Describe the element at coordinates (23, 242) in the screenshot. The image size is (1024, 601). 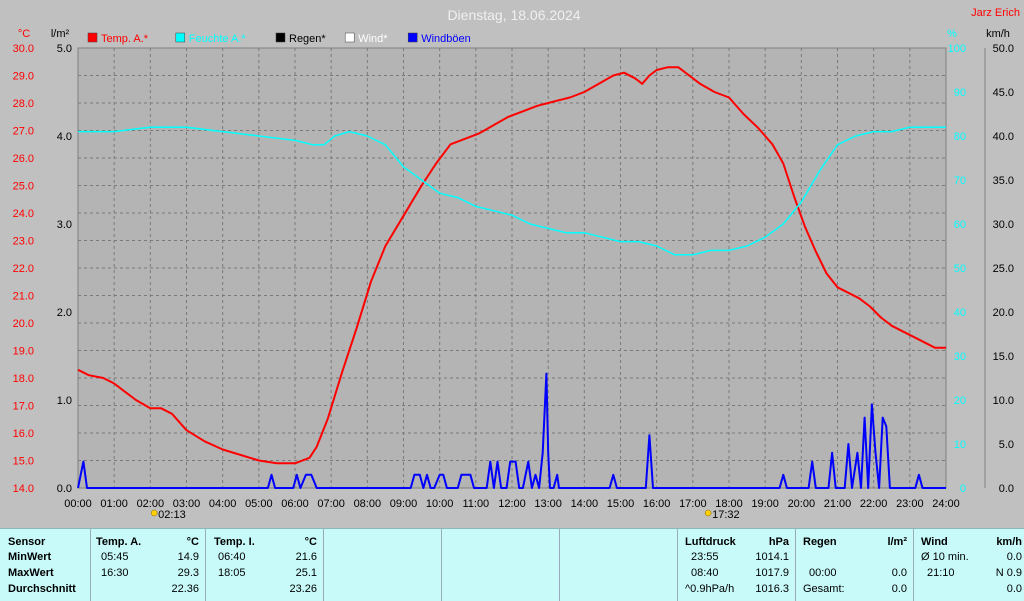
I see `temp-tick-label: 23.0` at that location.